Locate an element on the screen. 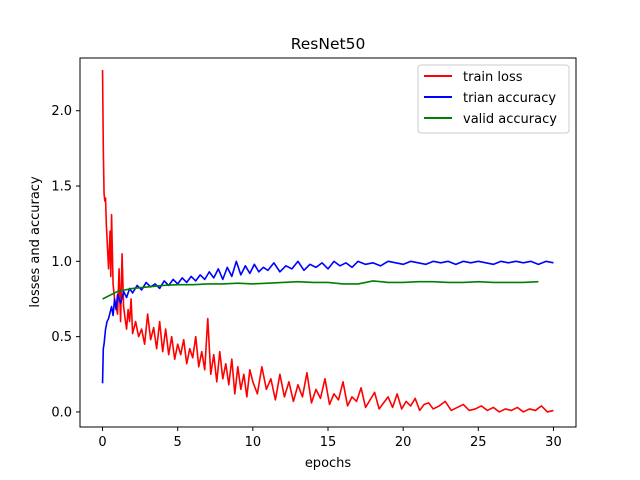 This screenshot has height=480, width=640. y-axis: 0.0 0.5 1.0 1.5 2.0 is located at coordinates (65, 262).